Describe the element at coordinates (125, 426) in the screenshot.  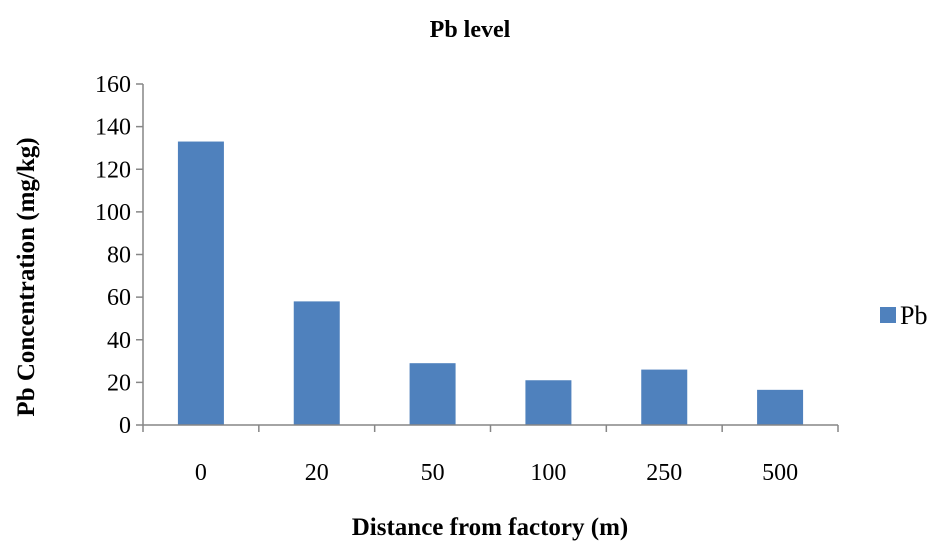
I see `y-tick-label: 0` at that location.